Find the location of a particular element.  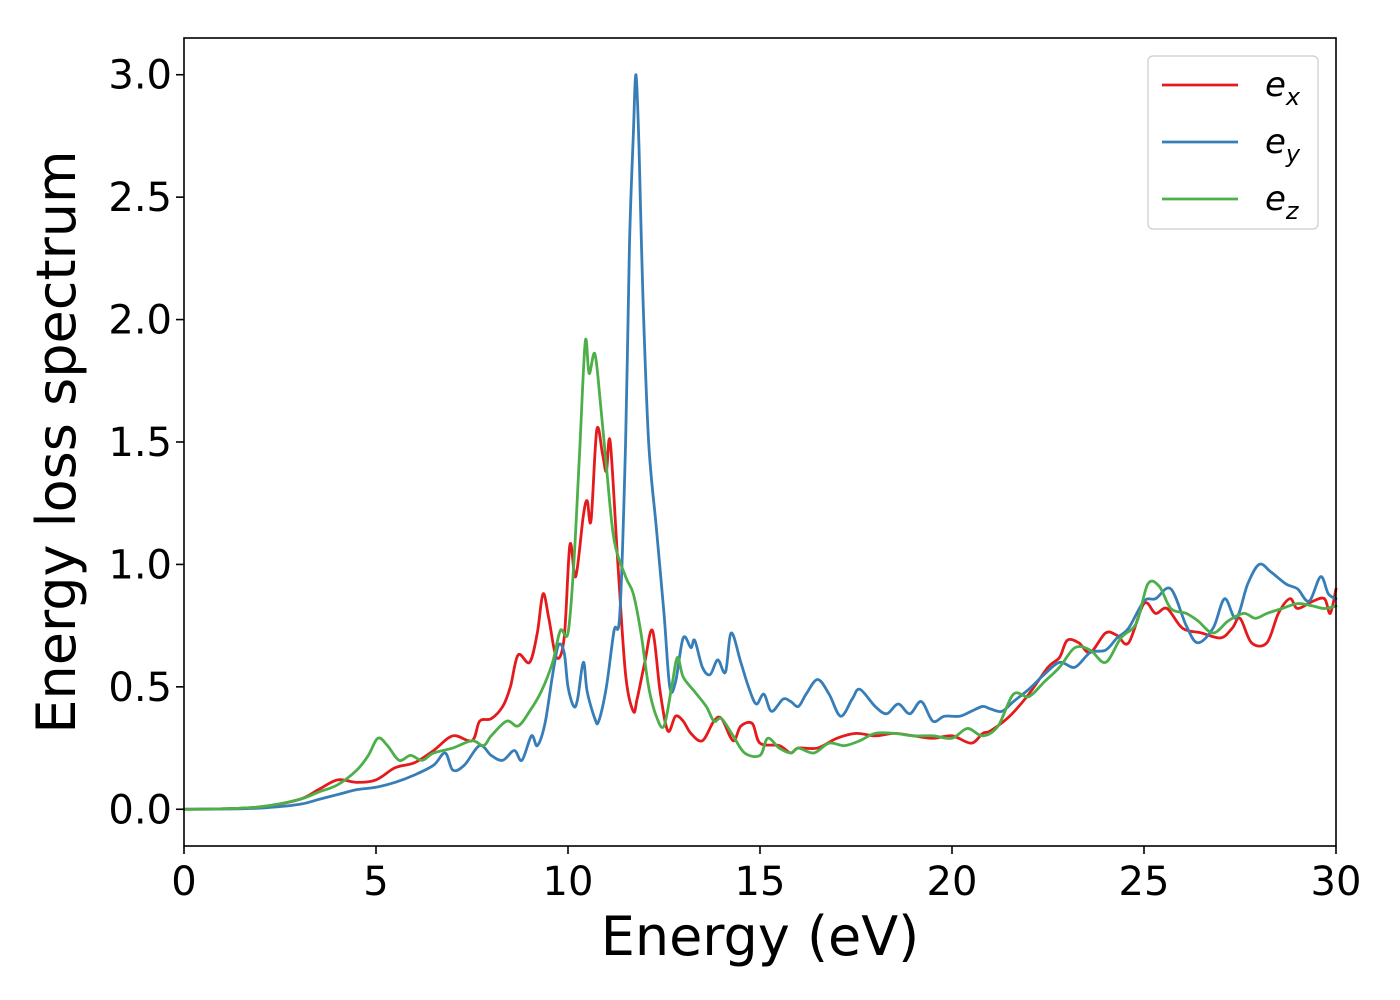

y-tick-label: 1.5 is located at coordinates (140, 443).